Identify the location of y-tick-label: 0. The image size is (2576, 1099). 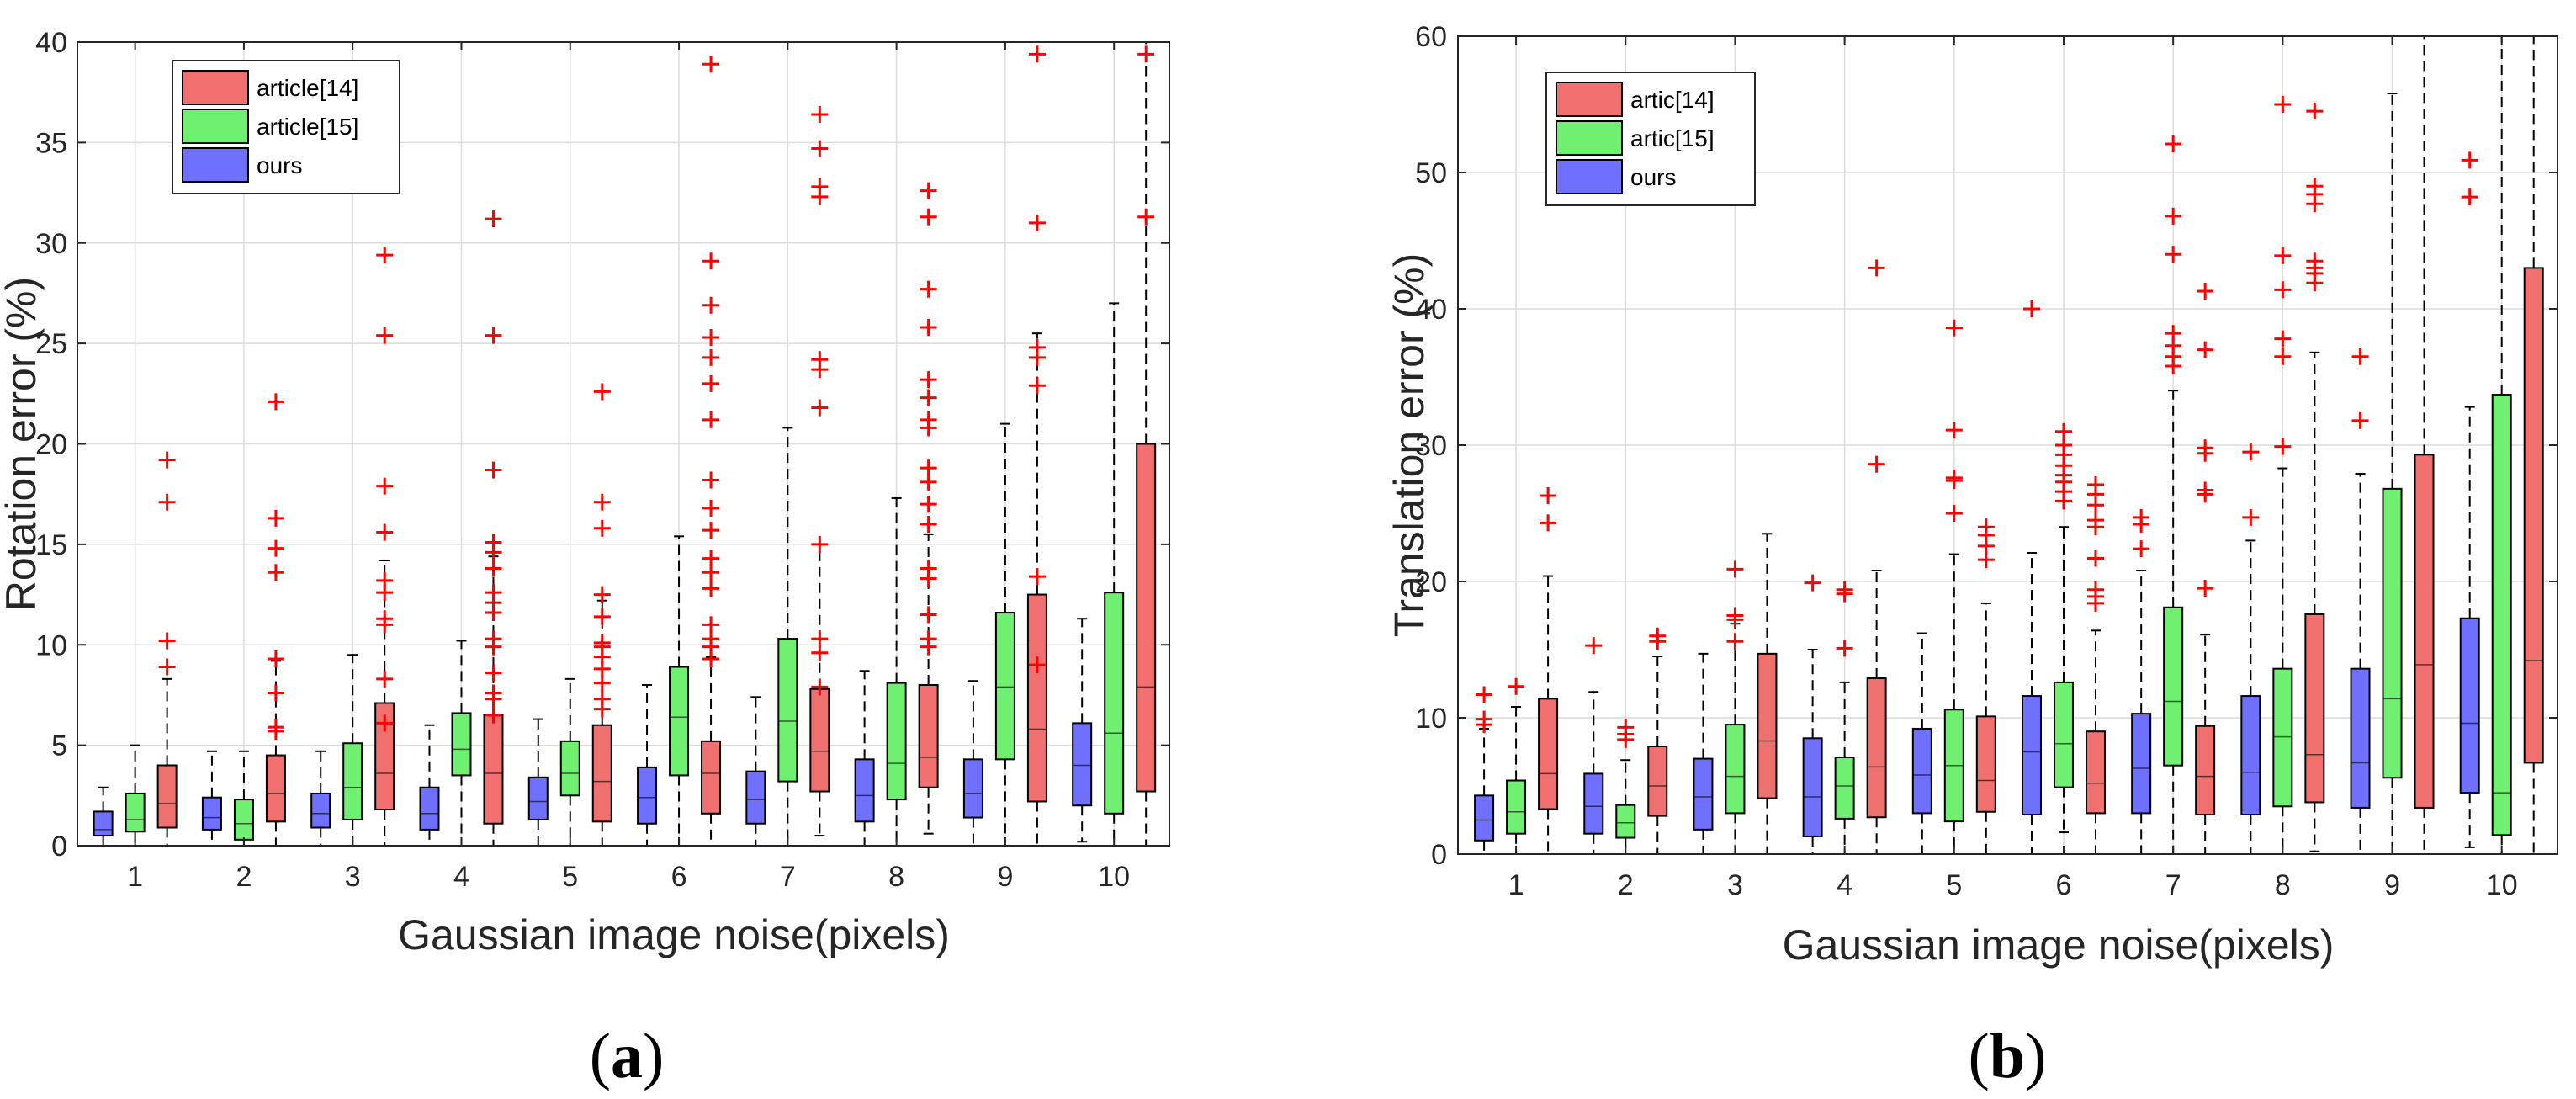
(59, 847).